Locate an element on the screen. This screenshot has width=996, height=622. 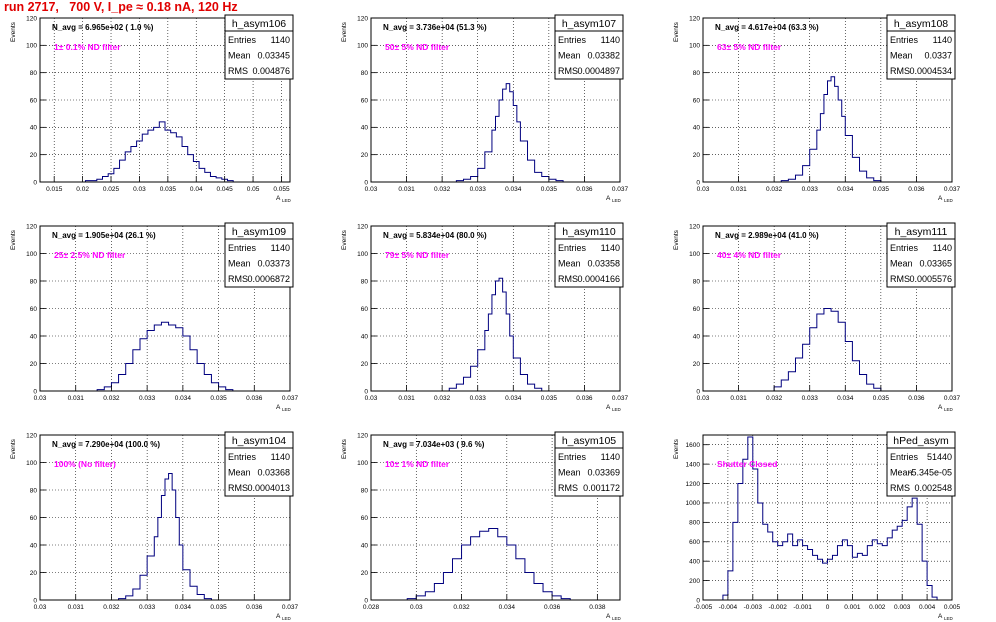
n-avg-label: N_avg = 5.834e+04 (80.0 %) is located at coordinates (435, 235).